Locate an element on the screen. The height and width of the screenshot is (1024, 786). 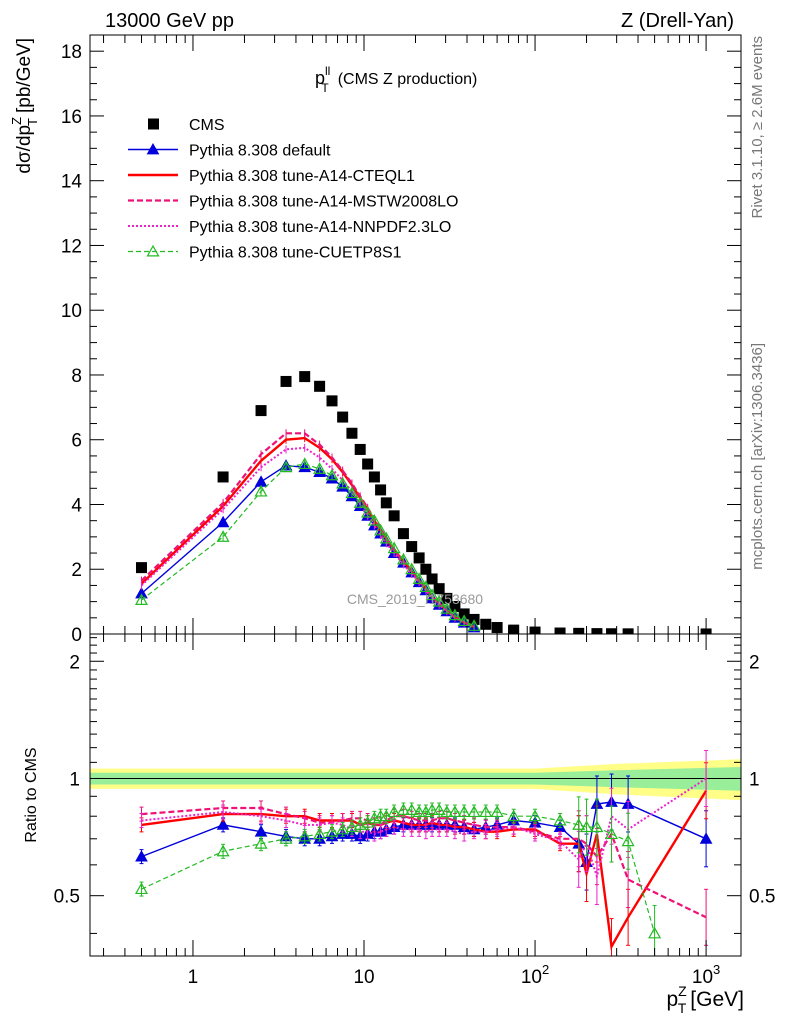
series-cuetp is located at coordinates (307, 544).